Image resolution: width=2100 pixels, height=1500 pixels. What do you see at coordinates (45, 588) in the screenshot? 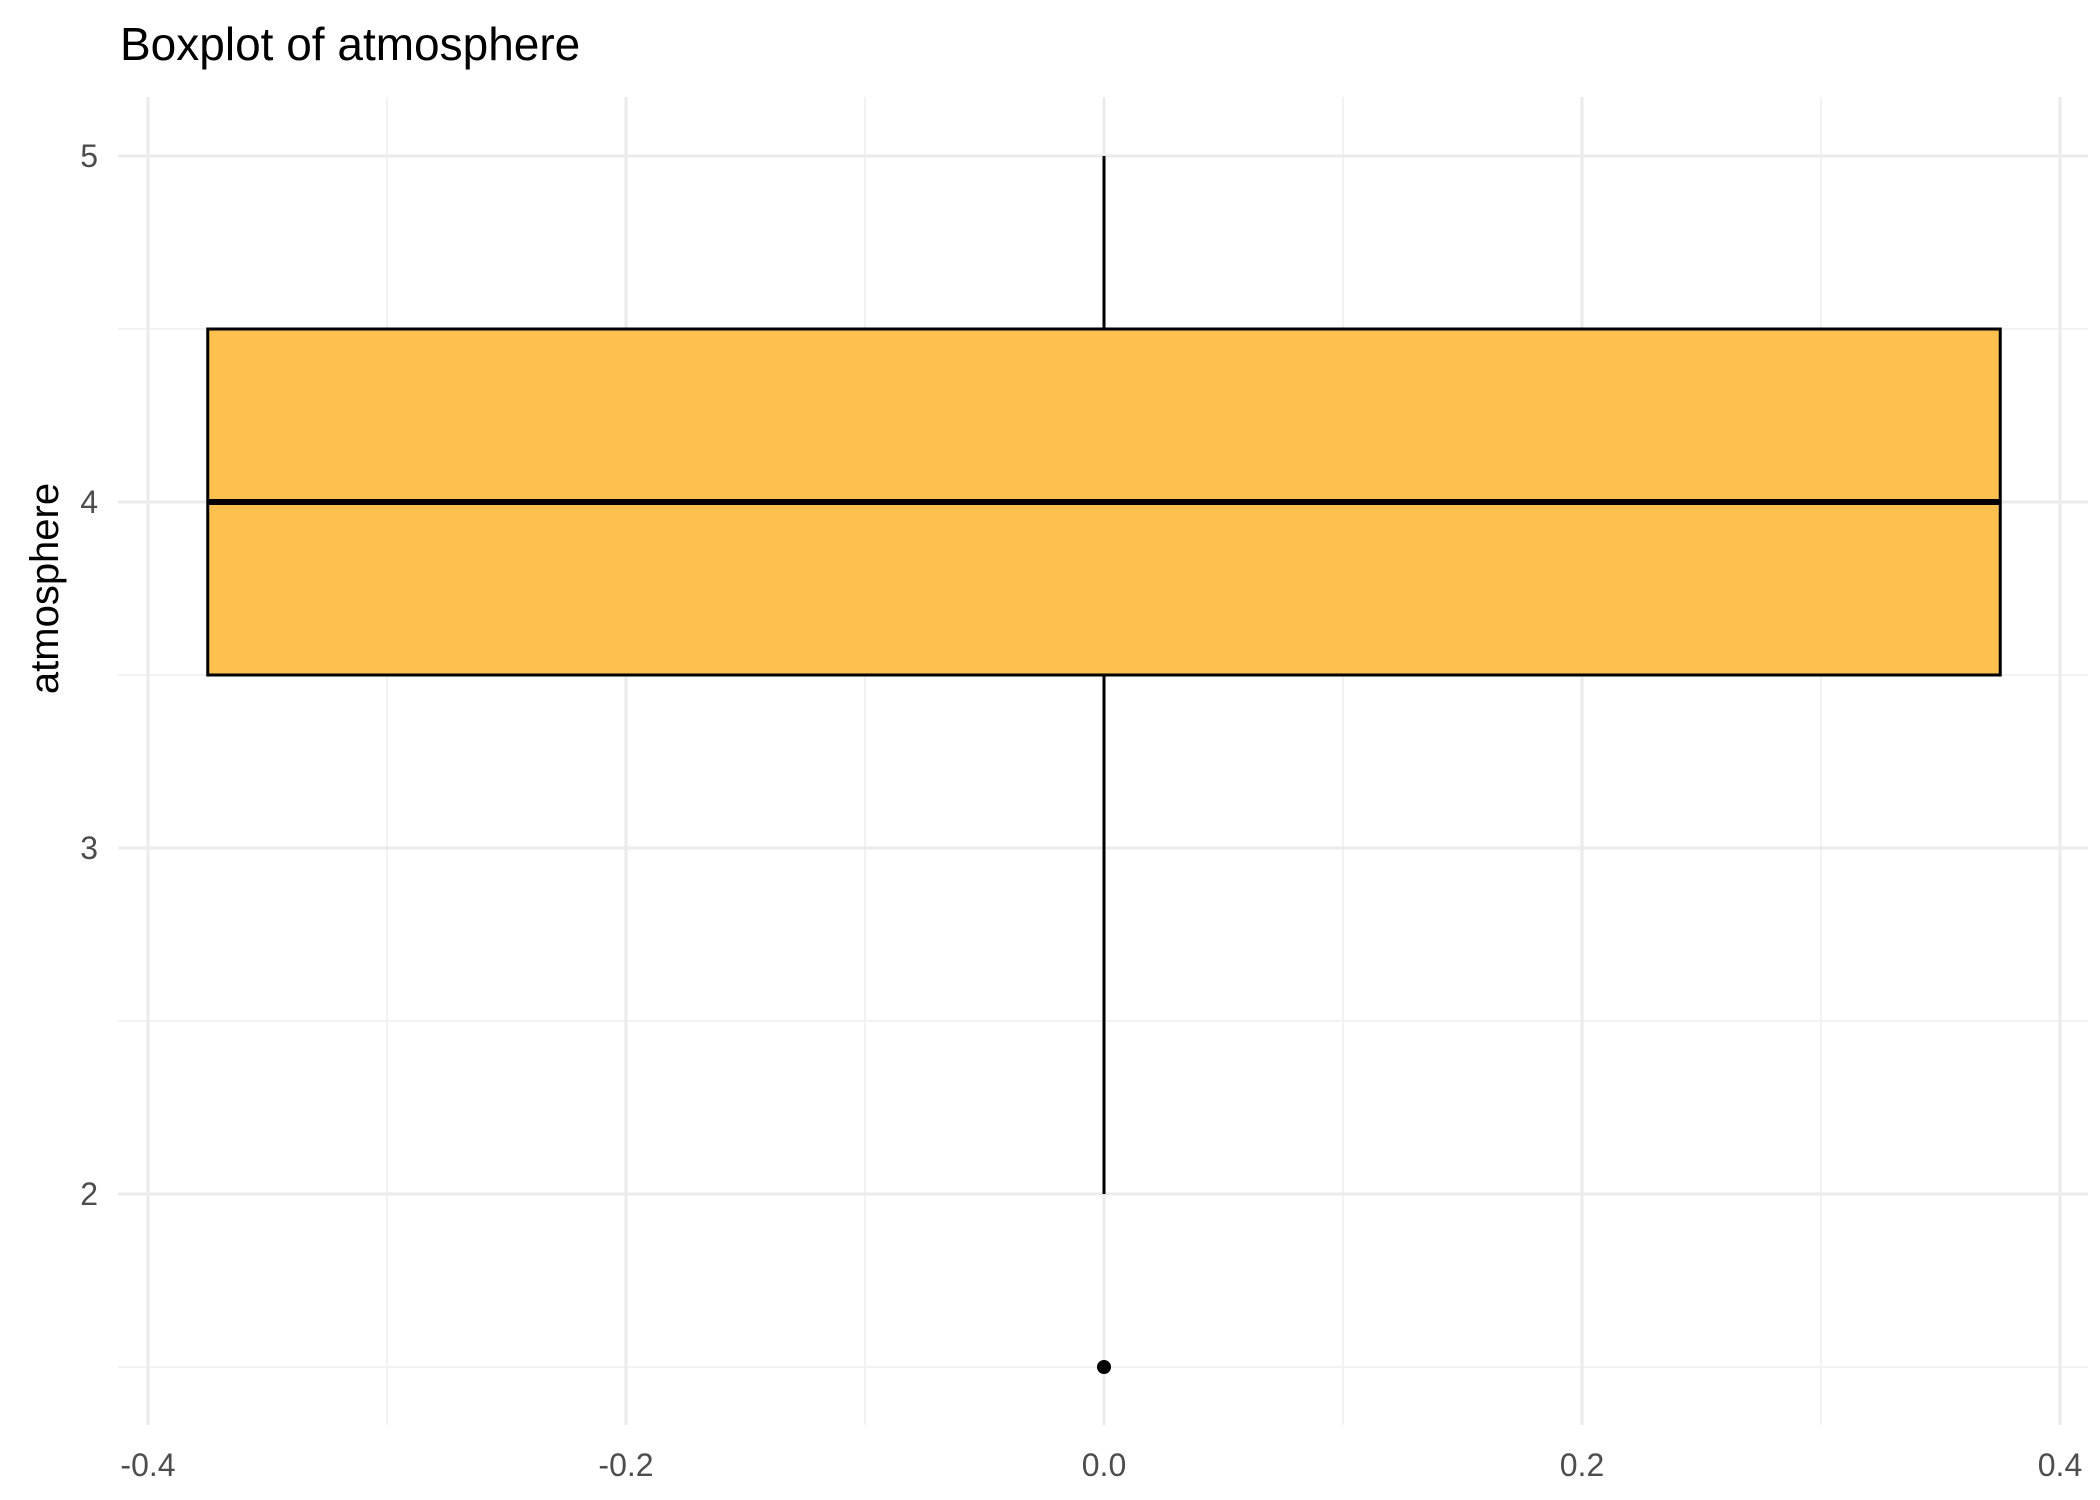
I see `y-axis-title: atmosphere` at bounding box center [45, 588].